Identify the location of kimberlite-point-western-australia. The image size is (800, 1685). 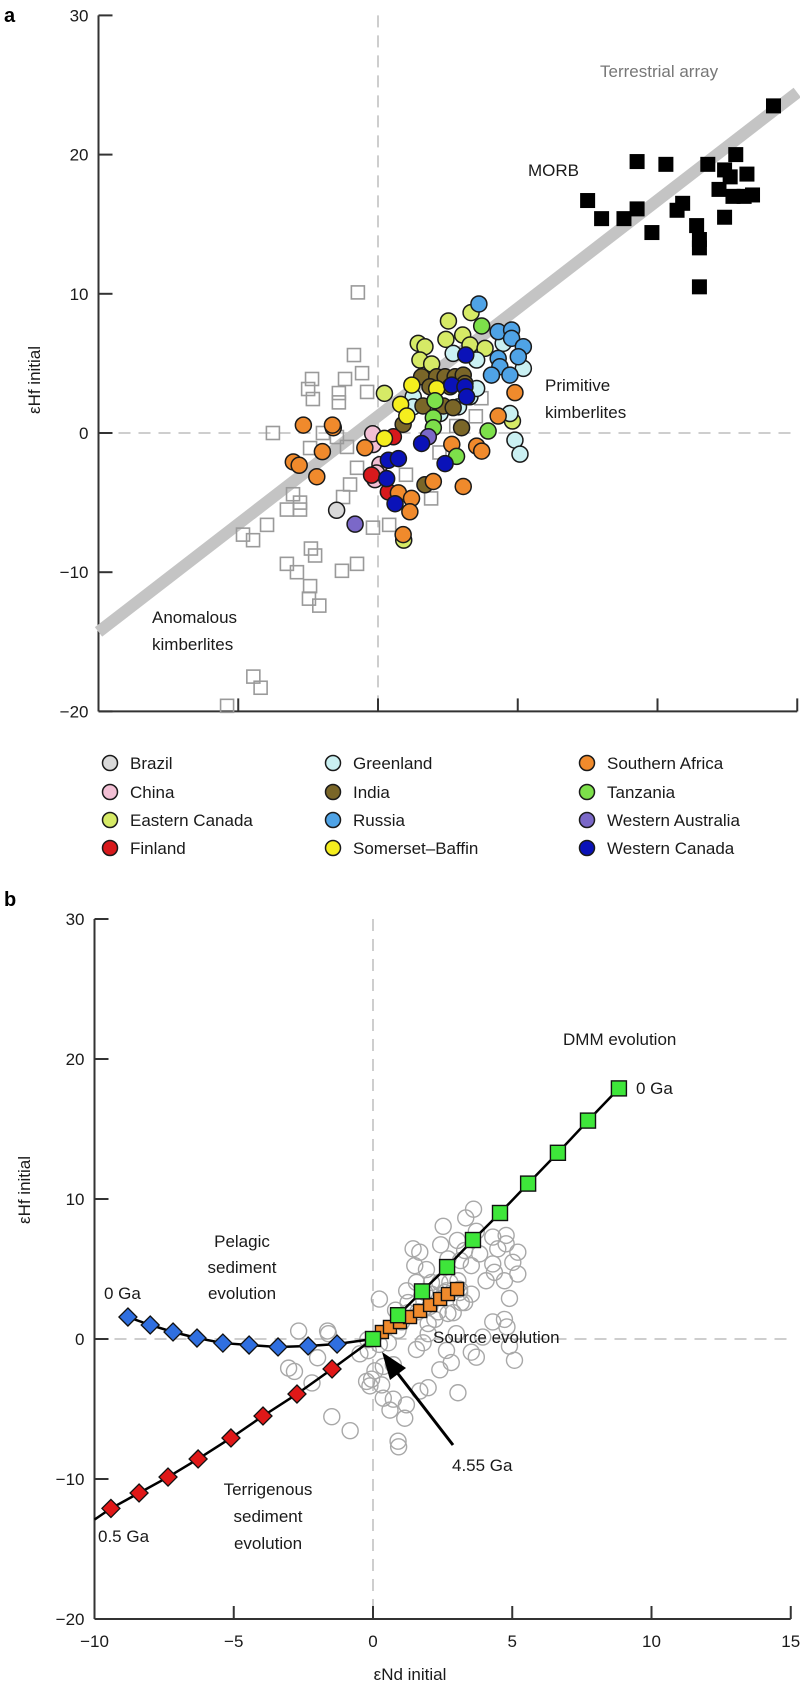
(355, 524).